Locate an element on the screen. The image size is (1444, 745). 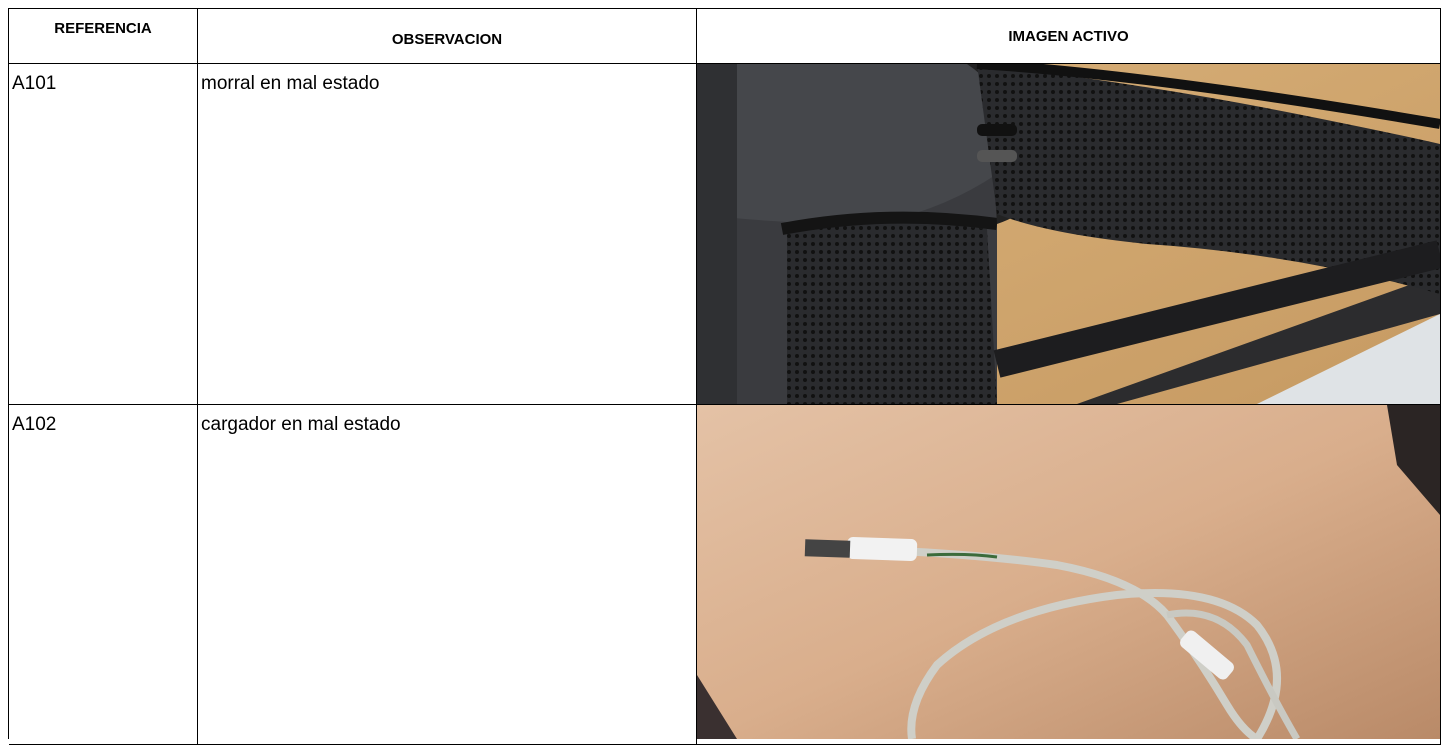
cell-text: A101 is located at coordinates (34, 83).